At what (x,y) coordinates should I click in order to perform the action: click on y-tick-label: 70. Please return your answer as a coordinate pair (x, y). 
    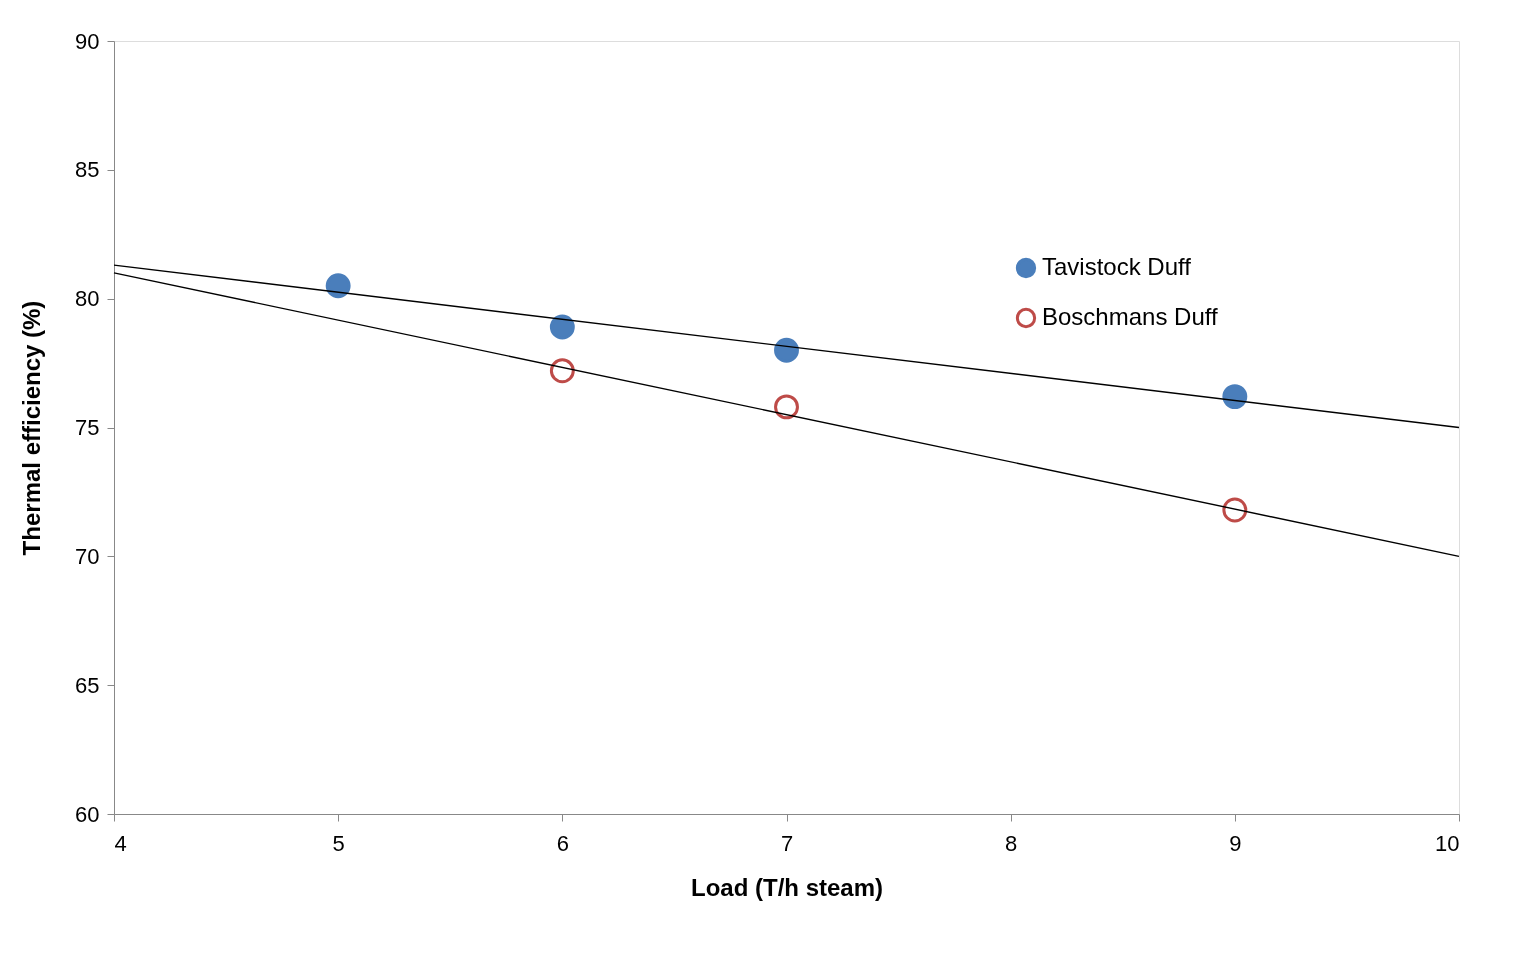
    Looking at the image, I should click on (87, 556).